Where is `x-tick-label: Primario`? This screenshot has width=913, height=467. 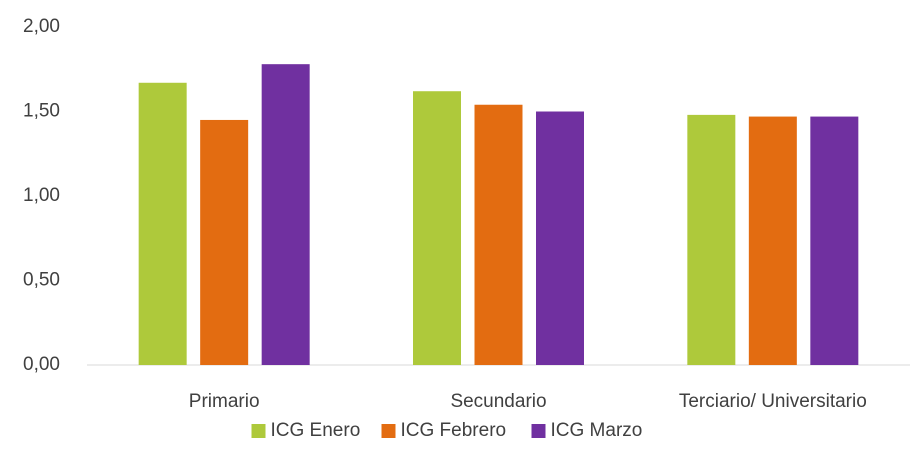
x-tick-label: Primario is located at coordinates (224, 401).